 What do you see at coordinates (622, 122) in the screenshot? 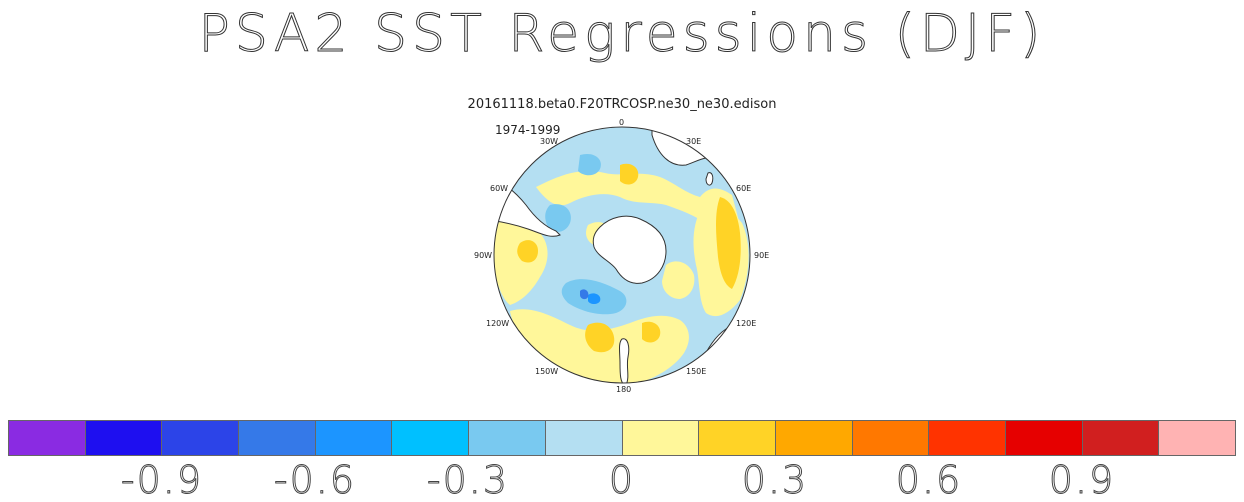
I see `lon-label-0: 0` at bounding box center [622, 122].